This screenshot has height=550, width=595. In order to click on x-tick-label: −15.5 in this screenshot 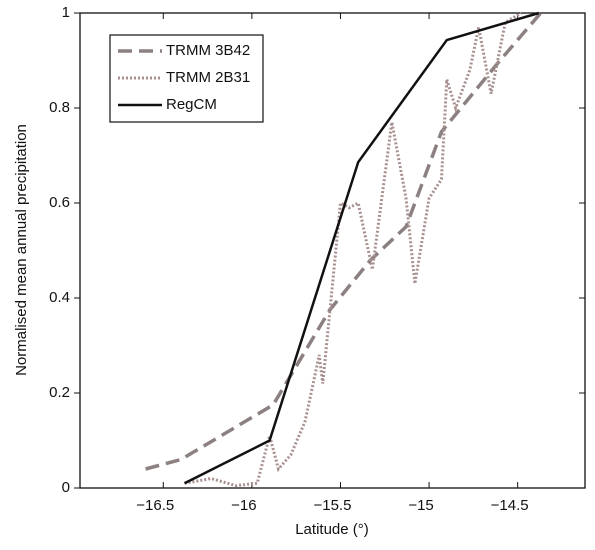, I will do `click(332, 505)`.